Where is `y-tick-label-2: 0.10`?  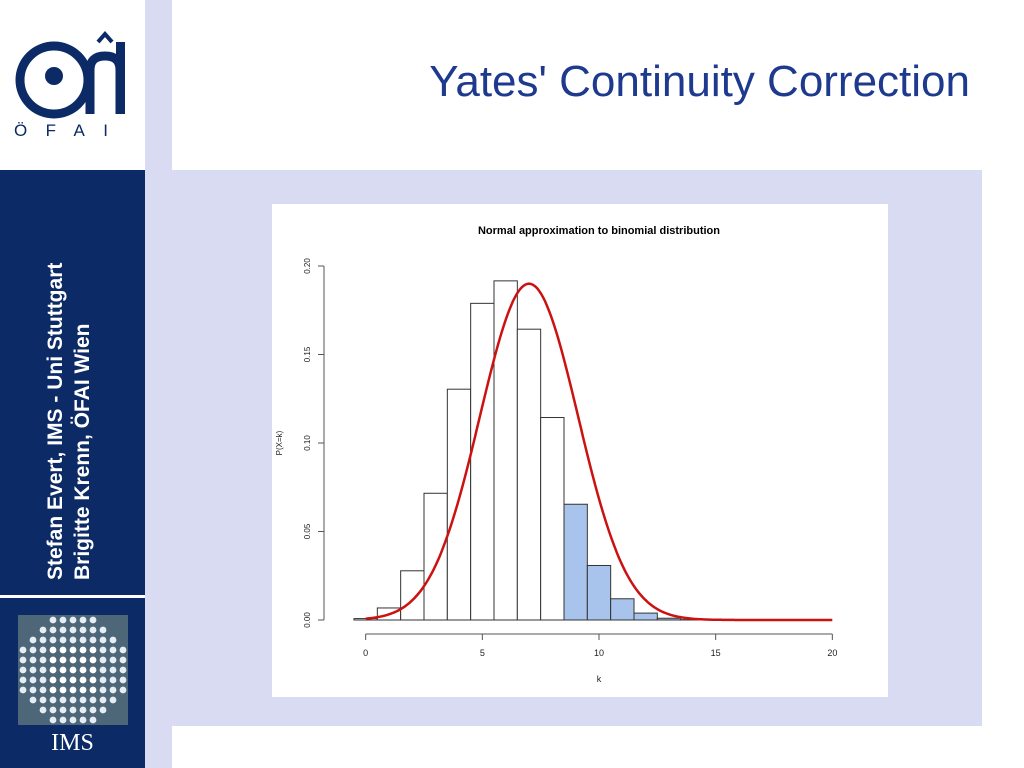
y-tick-label-2: 0.10 is located at coordinates (307, 443).